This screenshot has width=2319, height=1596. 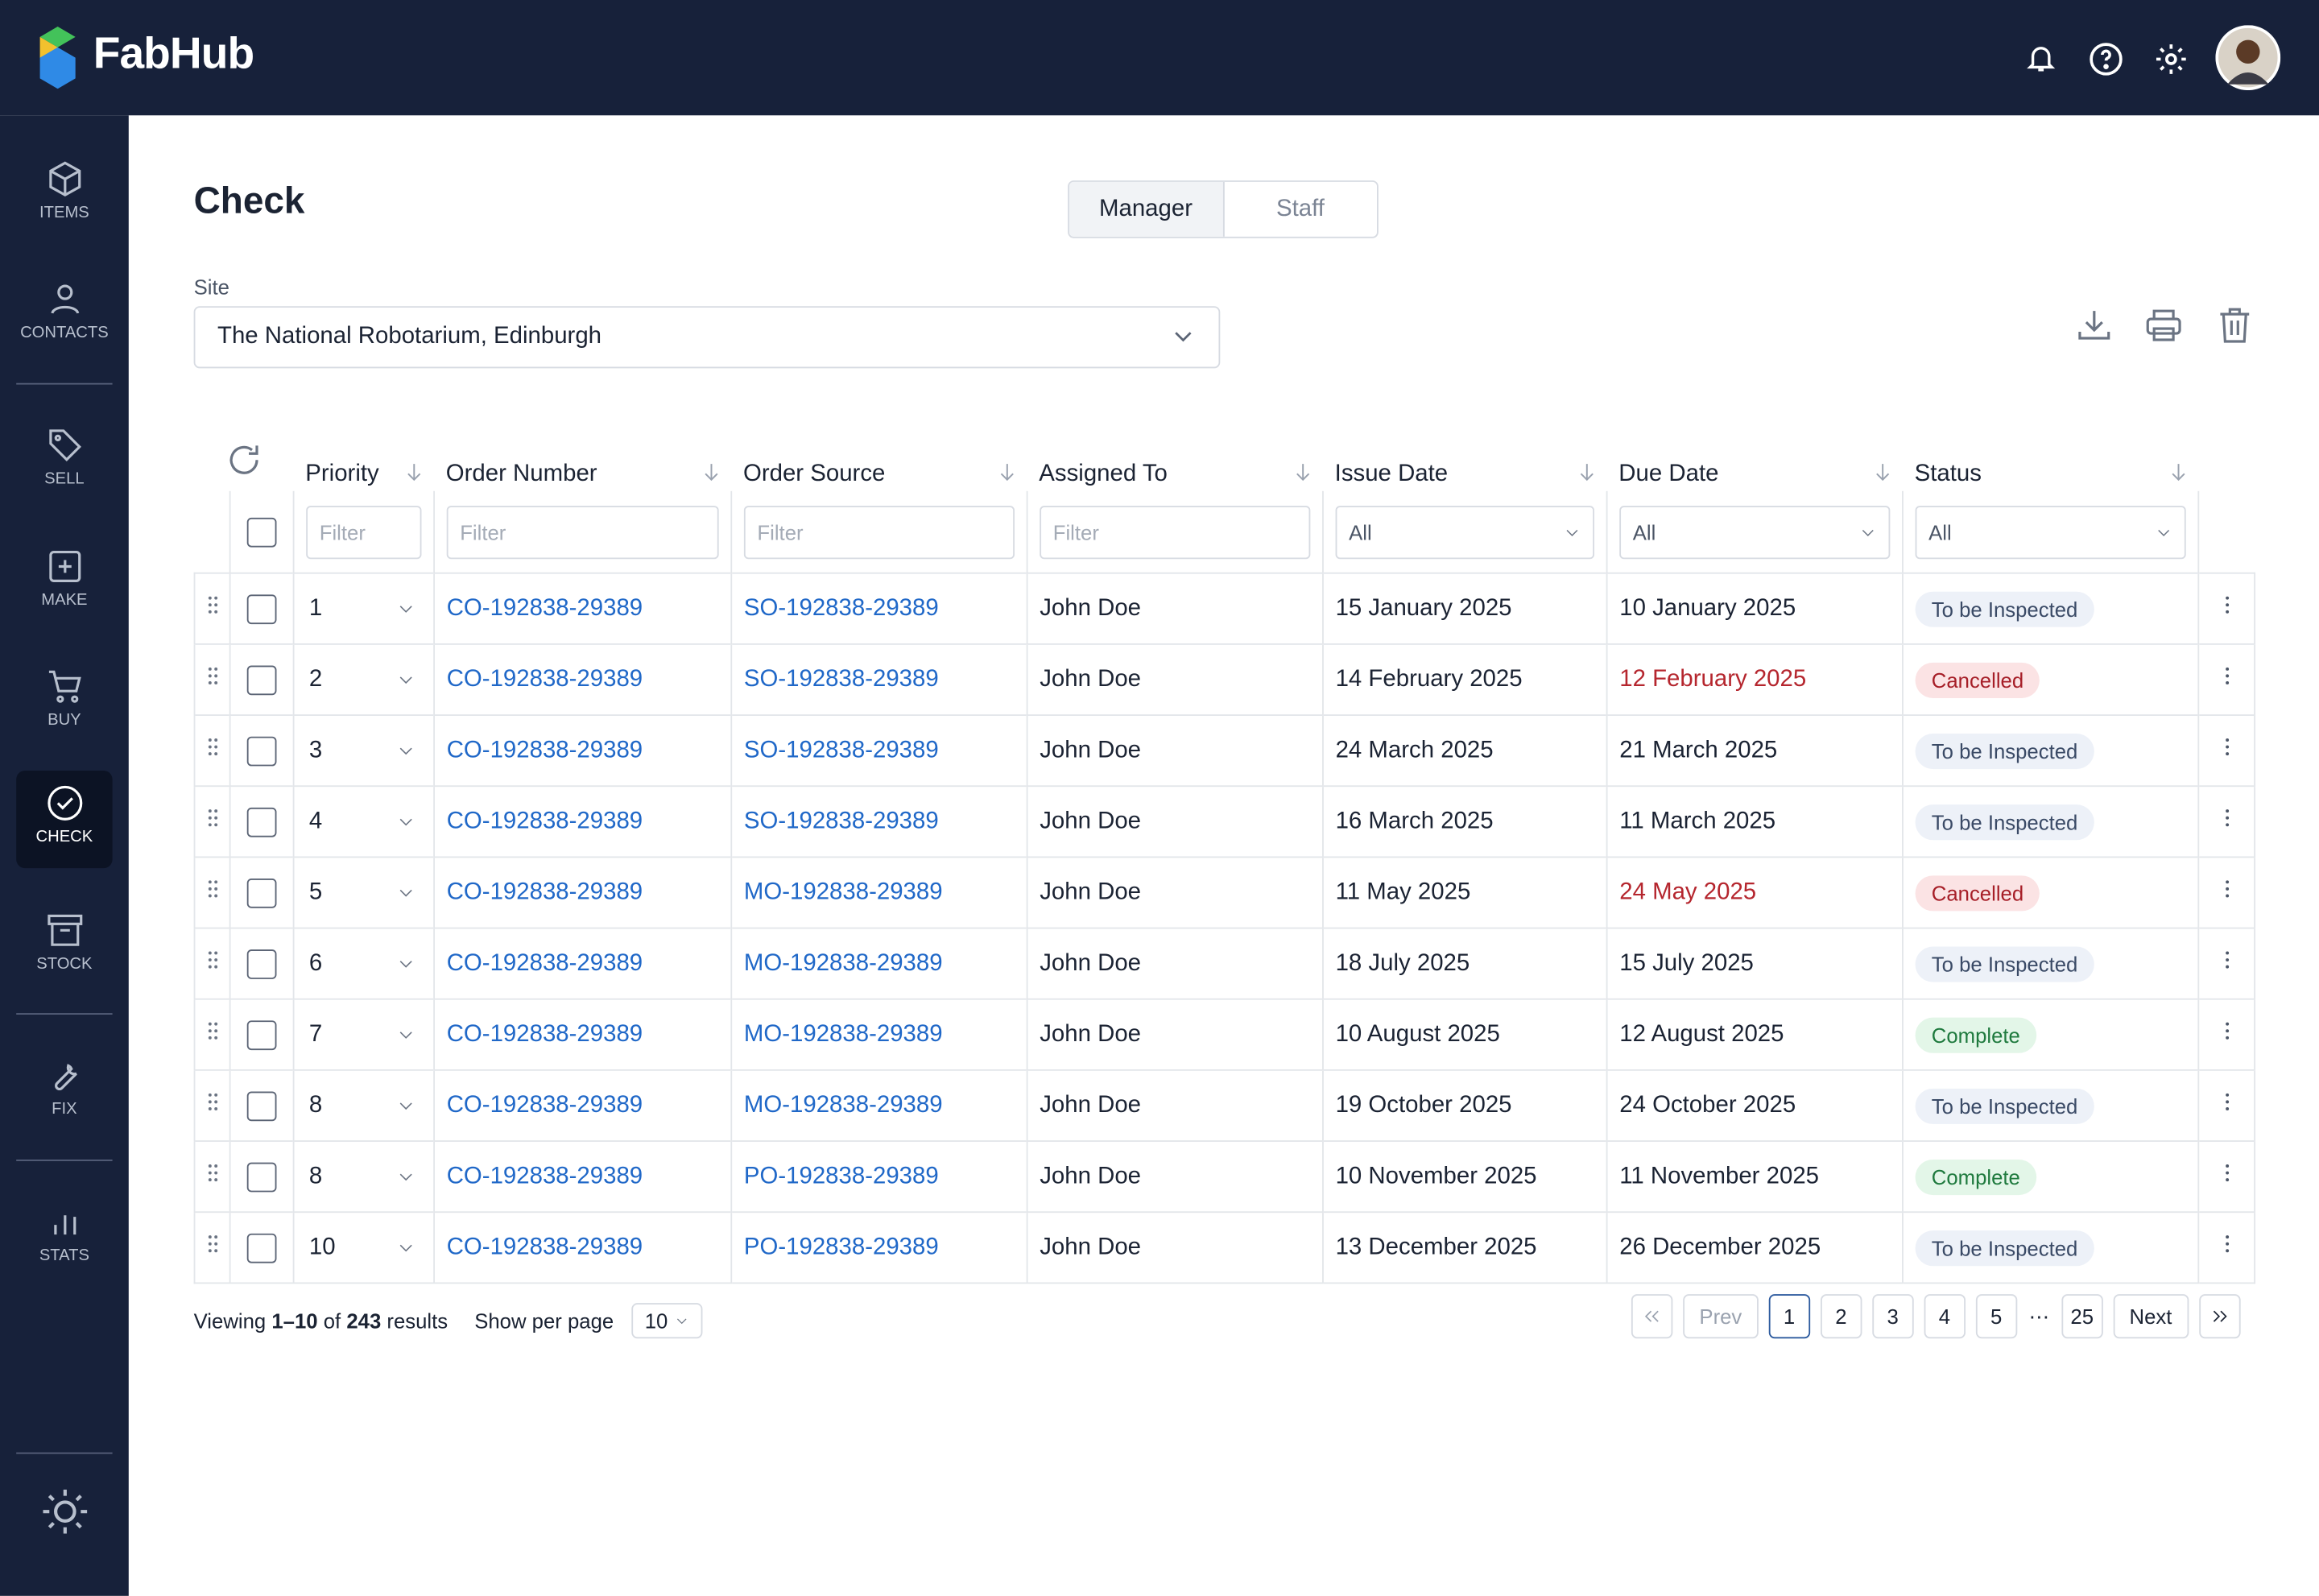 What do you see at coordinates (879, 460) in the screenshot?
I see `column-header: Order Source` at bounding box center [879, 460].